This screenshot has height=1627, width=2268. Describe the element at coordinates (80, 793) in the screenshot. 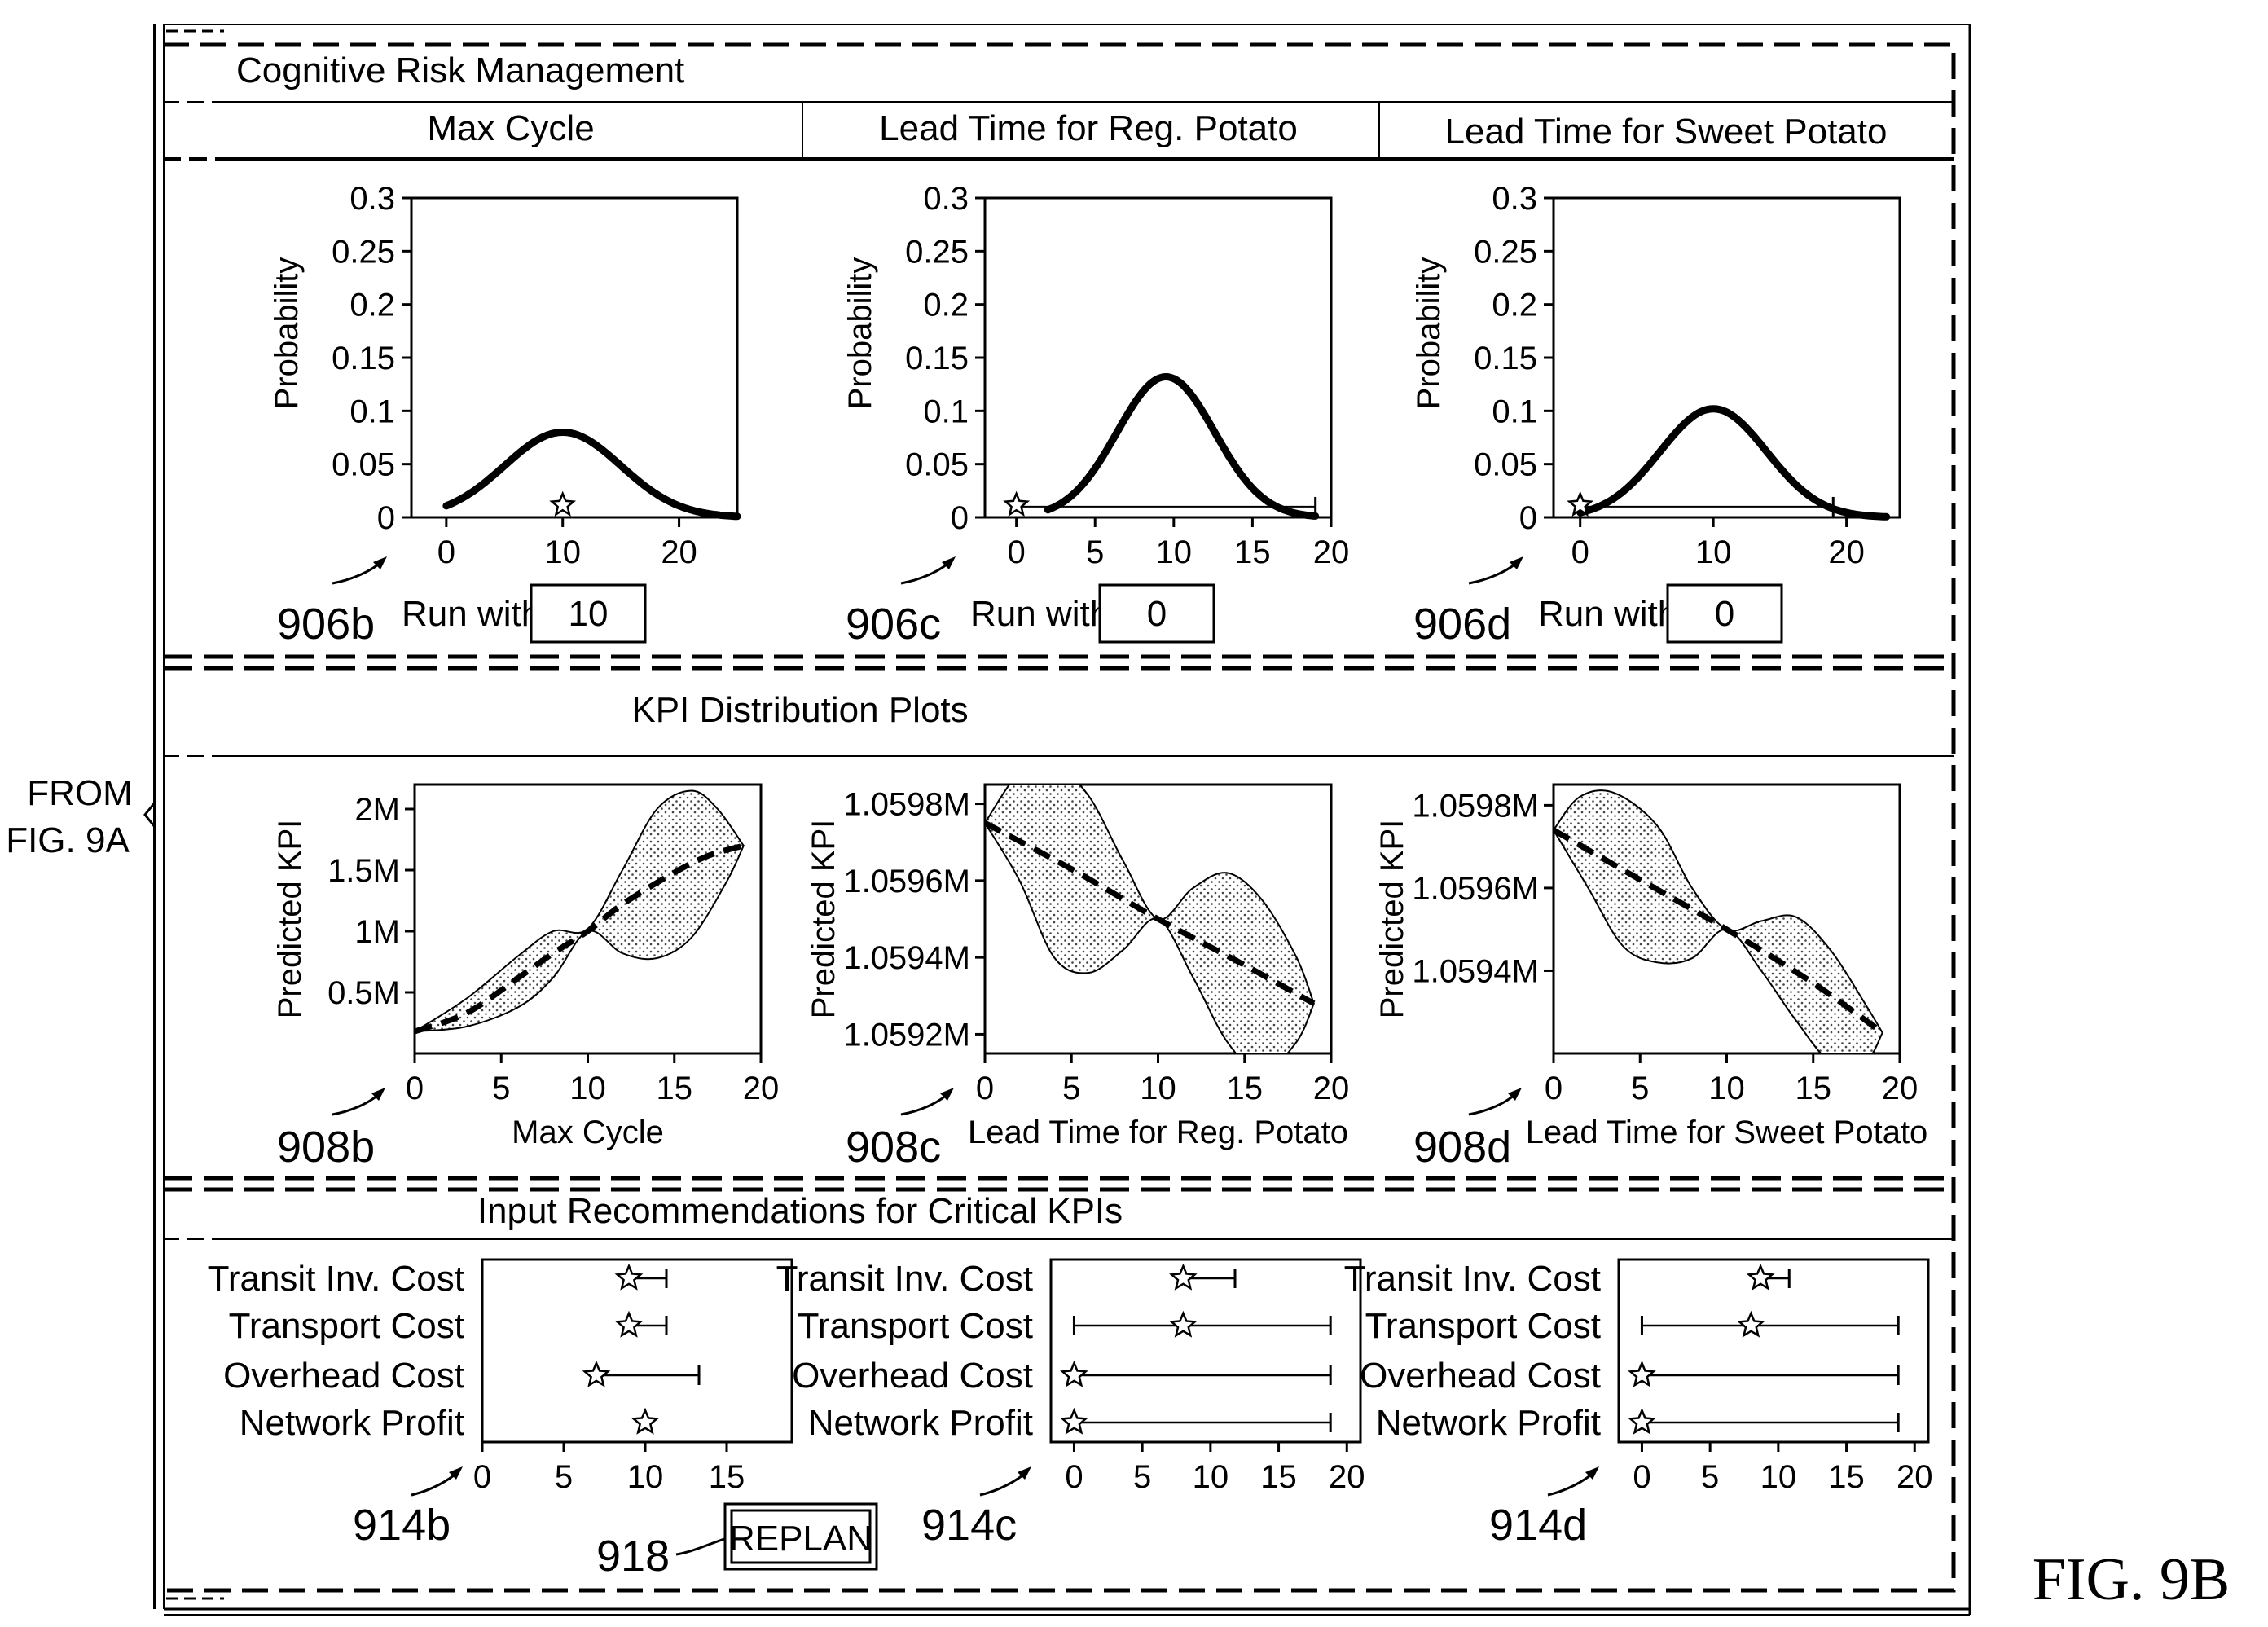

I see `from-label-line1: FROM` at that location.